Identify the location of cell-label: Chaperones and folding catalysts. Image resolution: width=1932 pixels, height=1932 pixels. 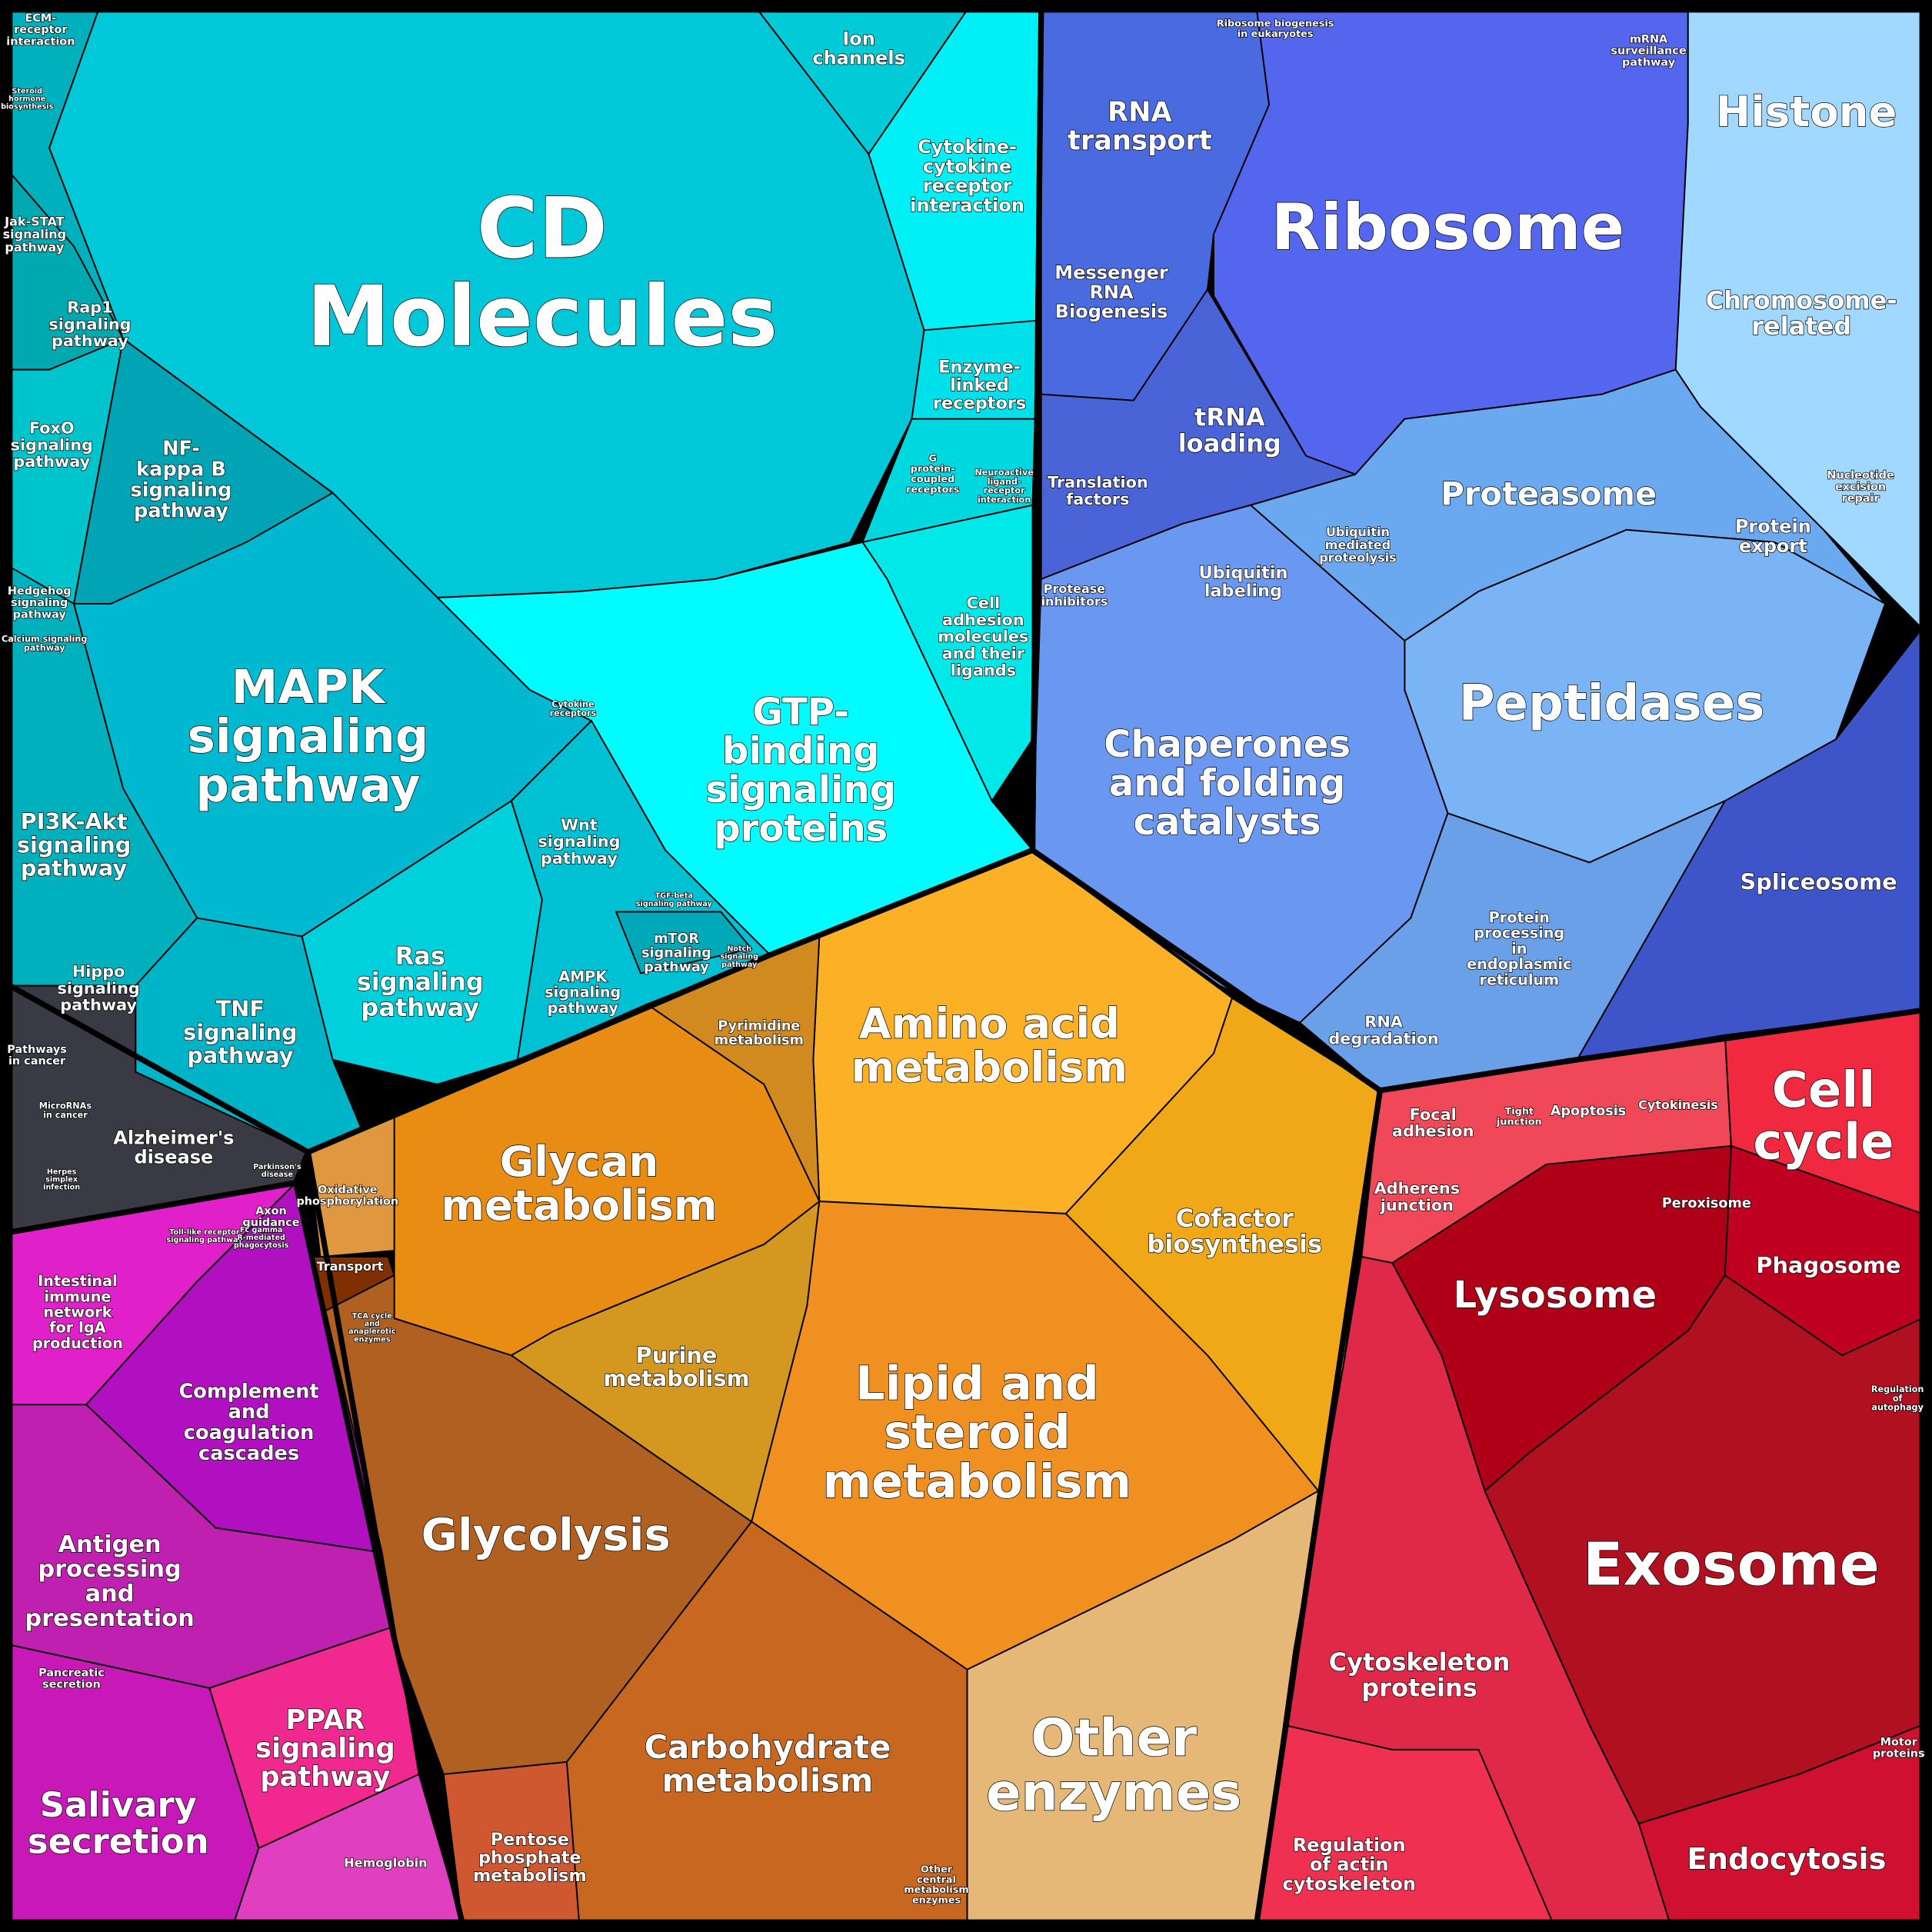
(1227, 783).